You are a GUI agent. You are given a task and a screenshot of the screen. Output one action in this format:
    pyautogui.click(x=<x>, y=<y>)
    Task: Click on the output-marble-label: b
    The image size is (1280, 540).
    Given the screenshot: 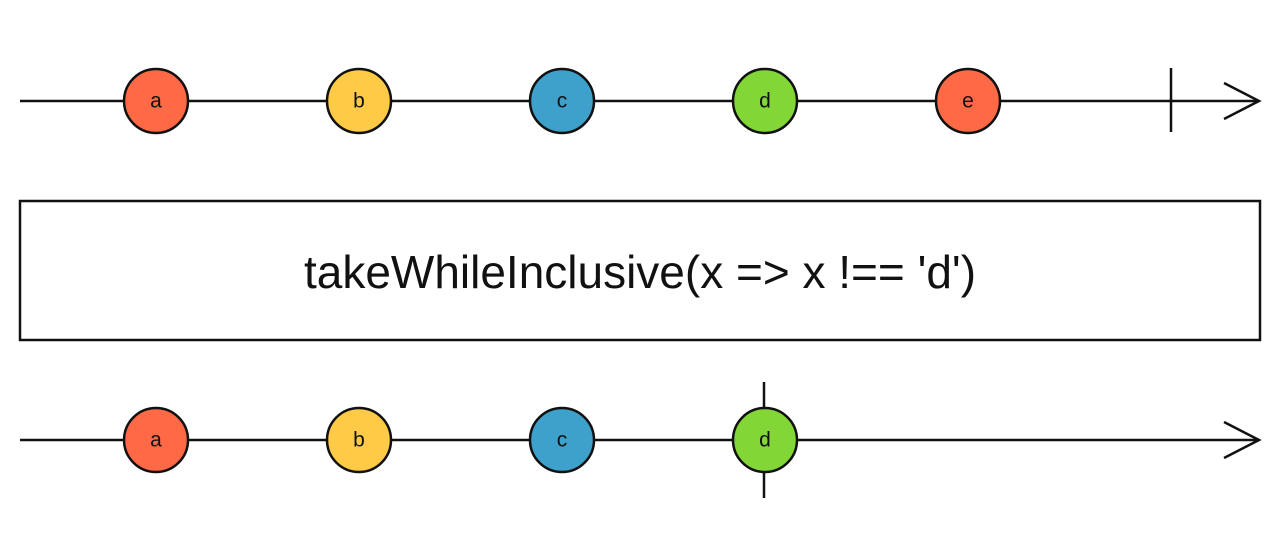 What is the action you would take?
    pyautogui.click(x=359, y=440)
    